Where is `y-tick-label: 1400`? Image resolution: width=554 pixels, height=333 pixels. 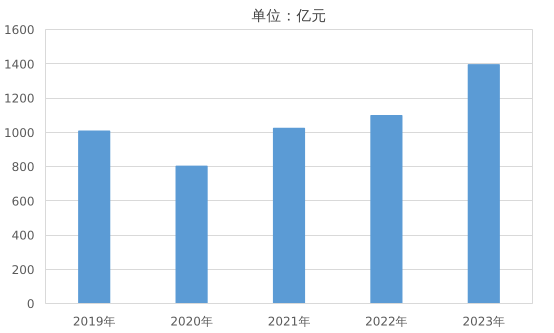
y-tick-label: 1400 is located at coordinates (19, 64).